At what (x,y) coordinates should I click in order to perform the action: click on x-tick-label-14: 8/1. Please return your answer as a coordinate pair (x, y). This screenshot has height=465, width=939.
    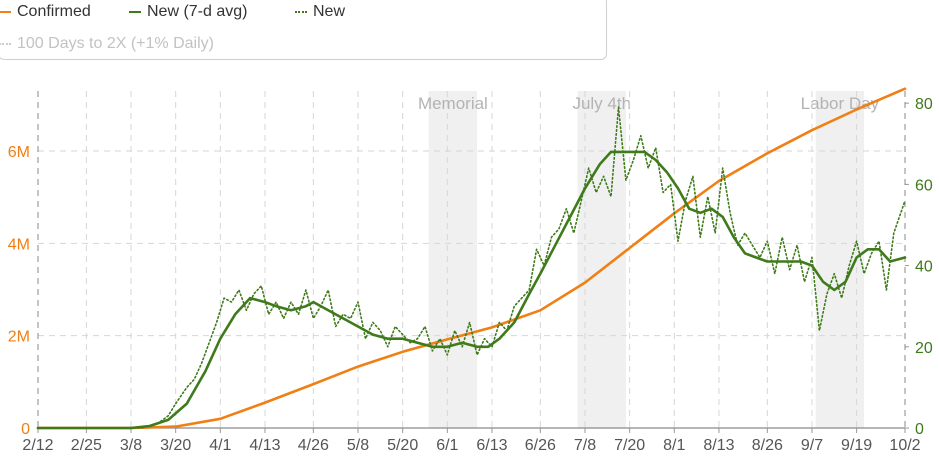
    Looking at the image, I should click on (674, 445).